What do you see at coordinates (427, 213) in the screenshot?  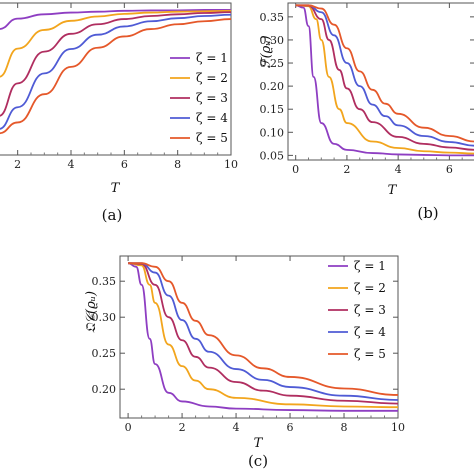 I see `subfigure-caption: (b)` at bounding box center [427, 213].